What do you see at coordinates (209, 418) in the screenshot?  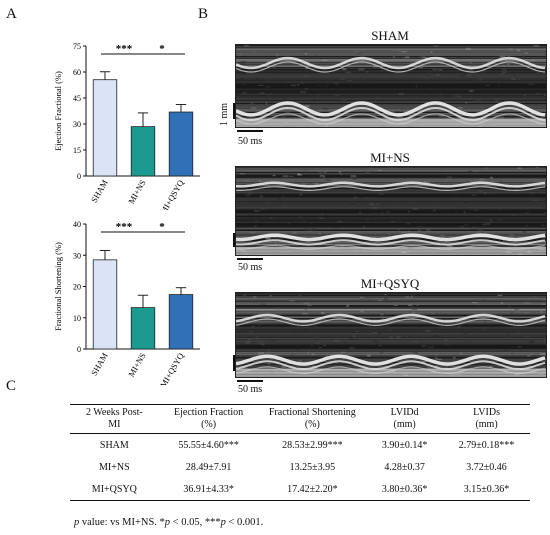 I see `header-ejection-fraction: Ejection Fraction (%)` at bounding box center [209, 418].